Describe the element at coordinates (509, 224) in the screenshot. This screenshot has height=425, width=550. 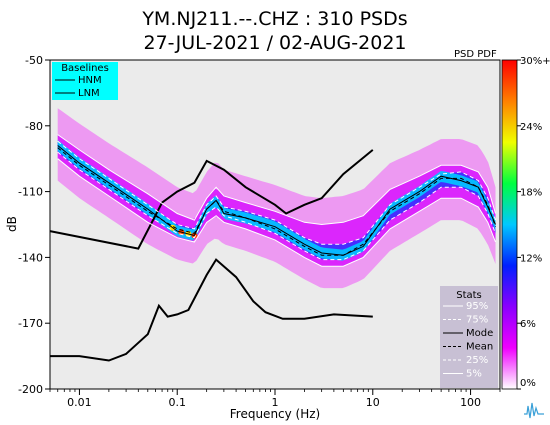
I see `colorbar-gradient` at that location.